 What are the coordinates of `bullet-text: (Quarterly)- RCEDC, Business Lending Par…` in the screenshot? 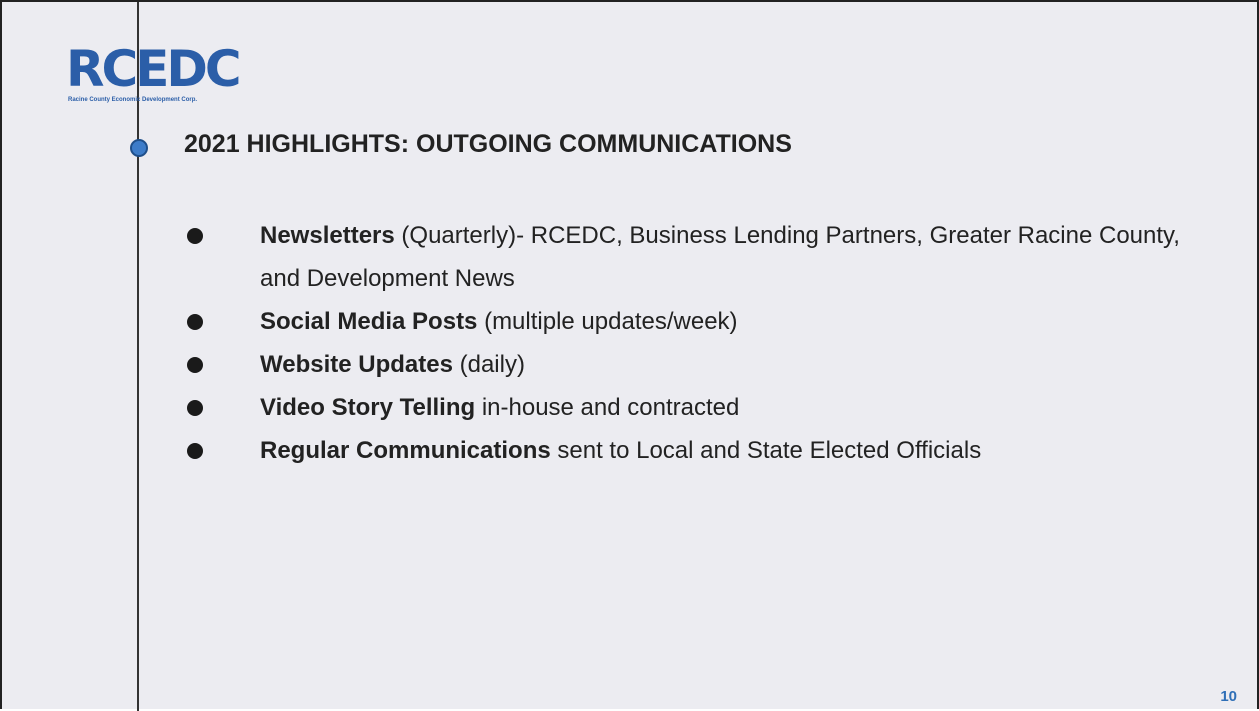 It's located at (723, 257).